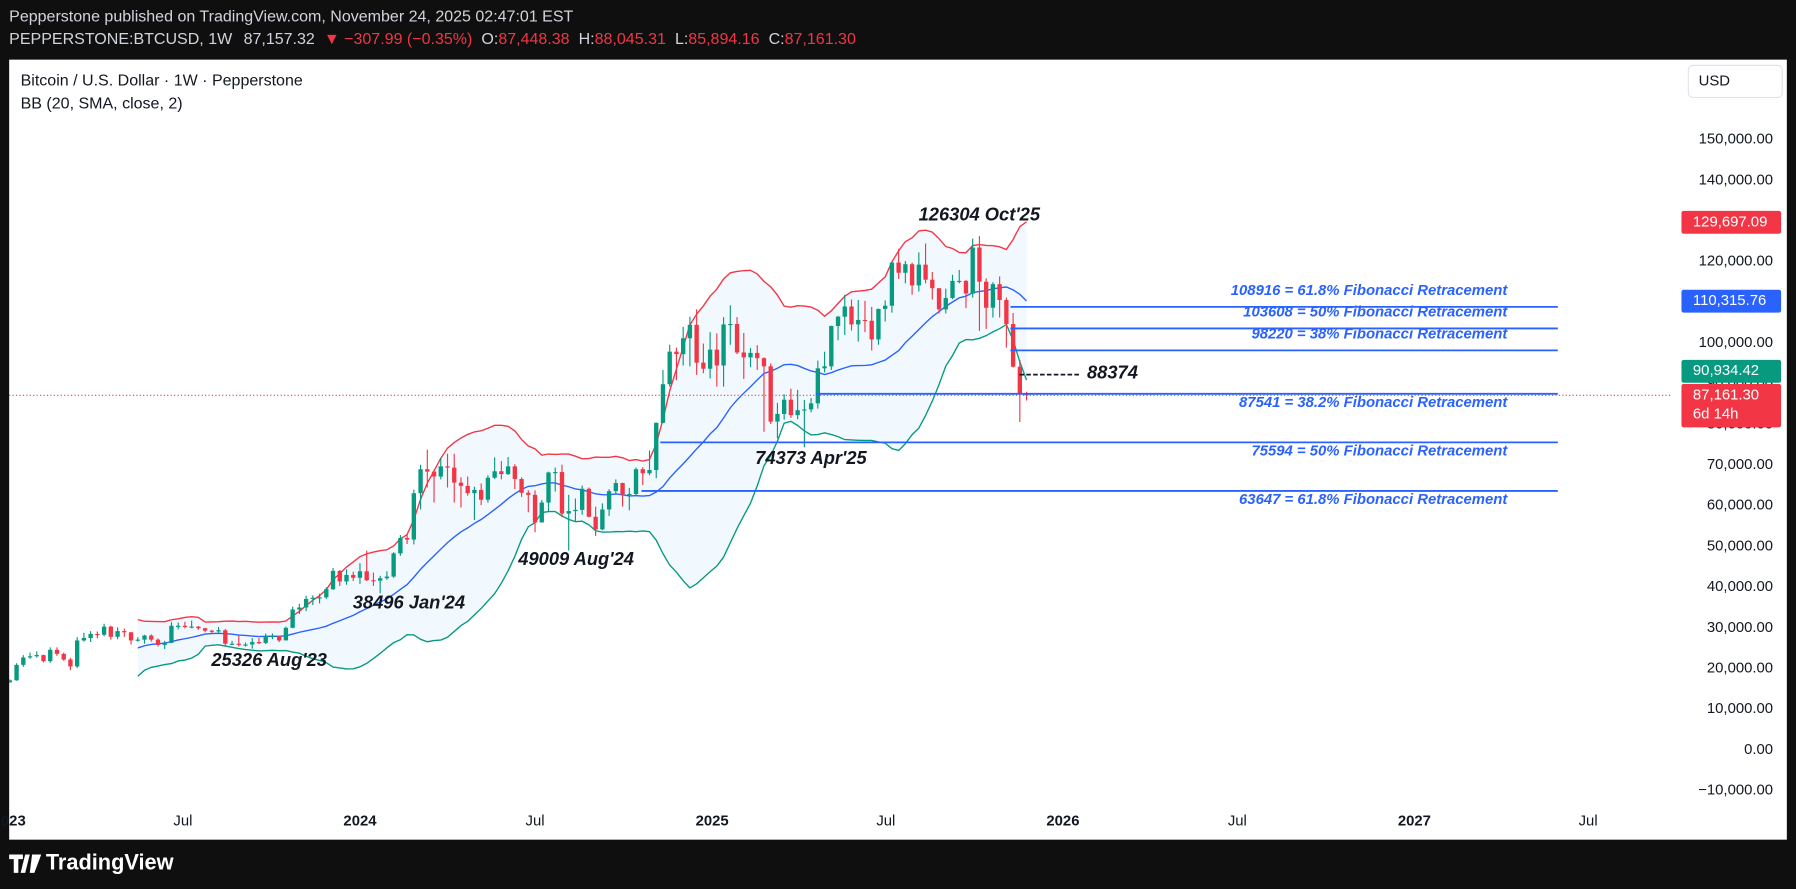 This screenshot has width=1796, height=889. What do you see at coordinates (25, 863) in the screenshot?
I see `logo-mark` at bounding box center [25, 863].